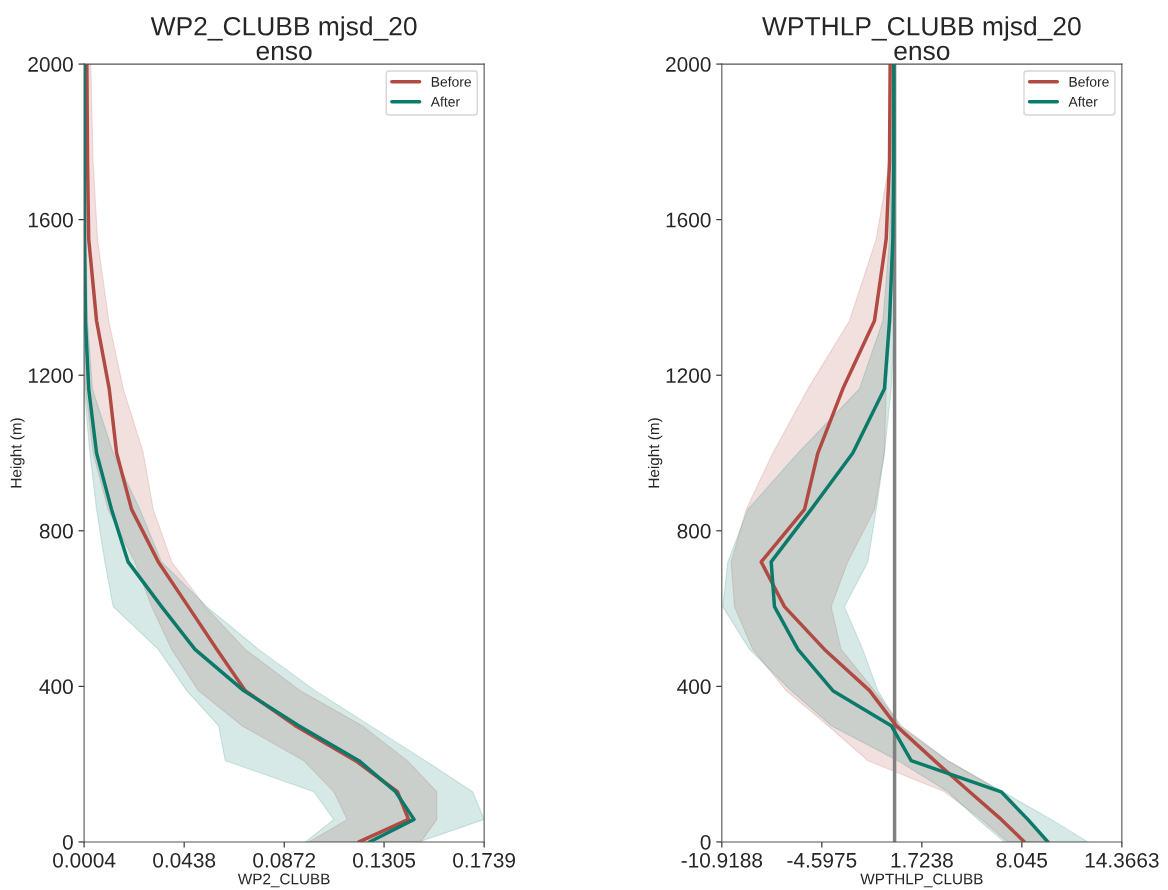 The image size is (1168, 890). What do you see at coordinates (1022, 860) in the screenshot?
I see `x-tick-label: 8.045` at bounding box center [1022, 860].